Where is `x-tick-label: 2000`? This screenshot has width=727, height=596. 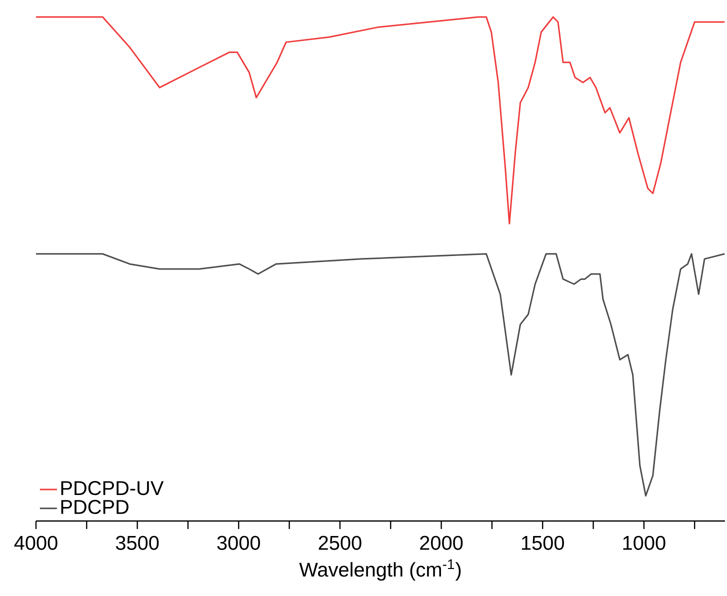 x-tick-label: 2000 is located at coordinates (441, 543).